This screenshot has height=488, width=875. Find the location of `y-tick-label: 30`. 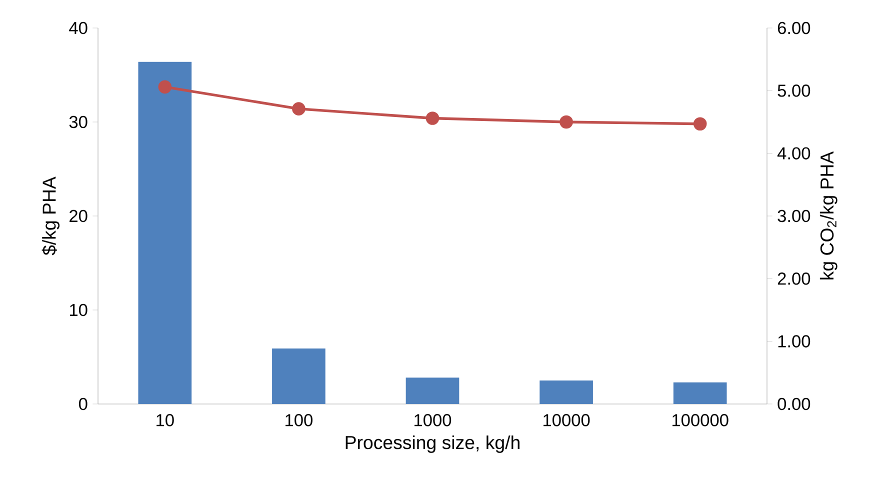

y-tick-label: 30 is located at coordinates (78, 122).